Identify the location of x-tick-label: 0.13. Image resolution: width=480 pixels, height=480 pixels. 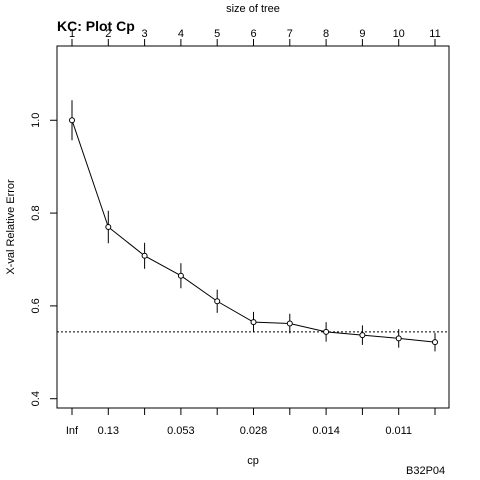
(108, 431).